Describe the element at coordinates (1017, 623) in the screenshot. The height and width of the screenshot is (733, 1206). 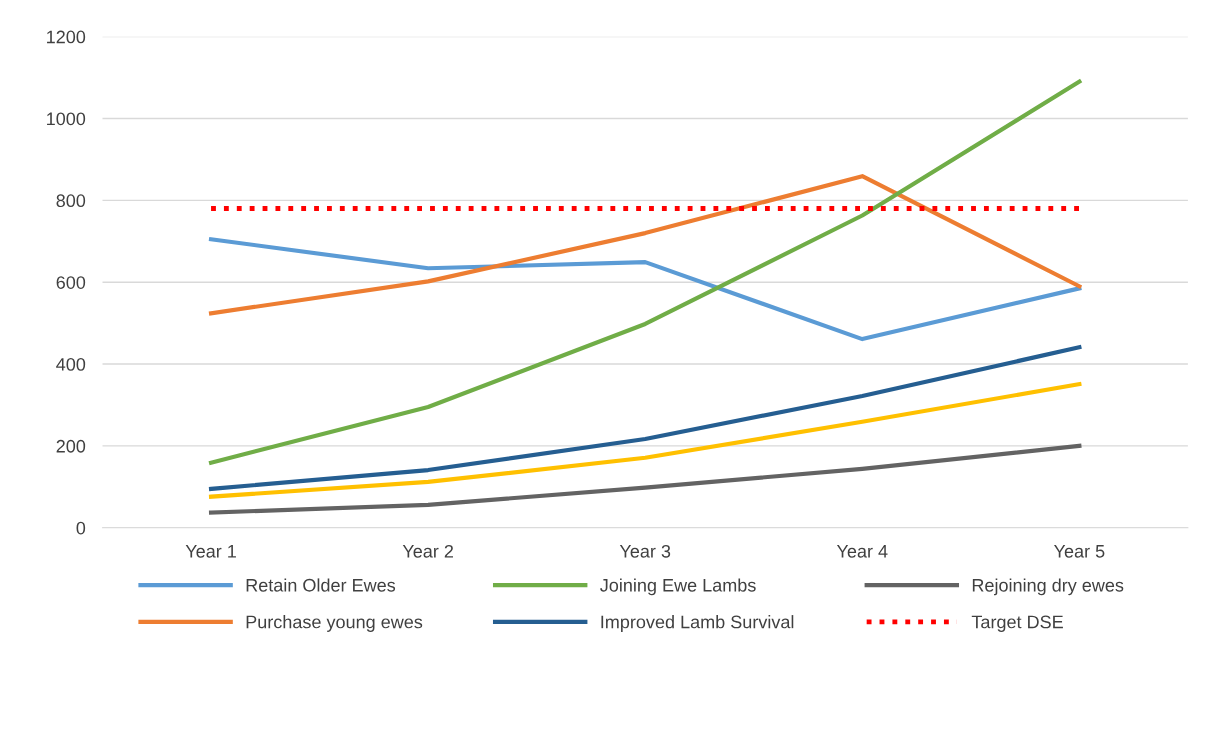
I see `legend-label: Target DSE` at that location.